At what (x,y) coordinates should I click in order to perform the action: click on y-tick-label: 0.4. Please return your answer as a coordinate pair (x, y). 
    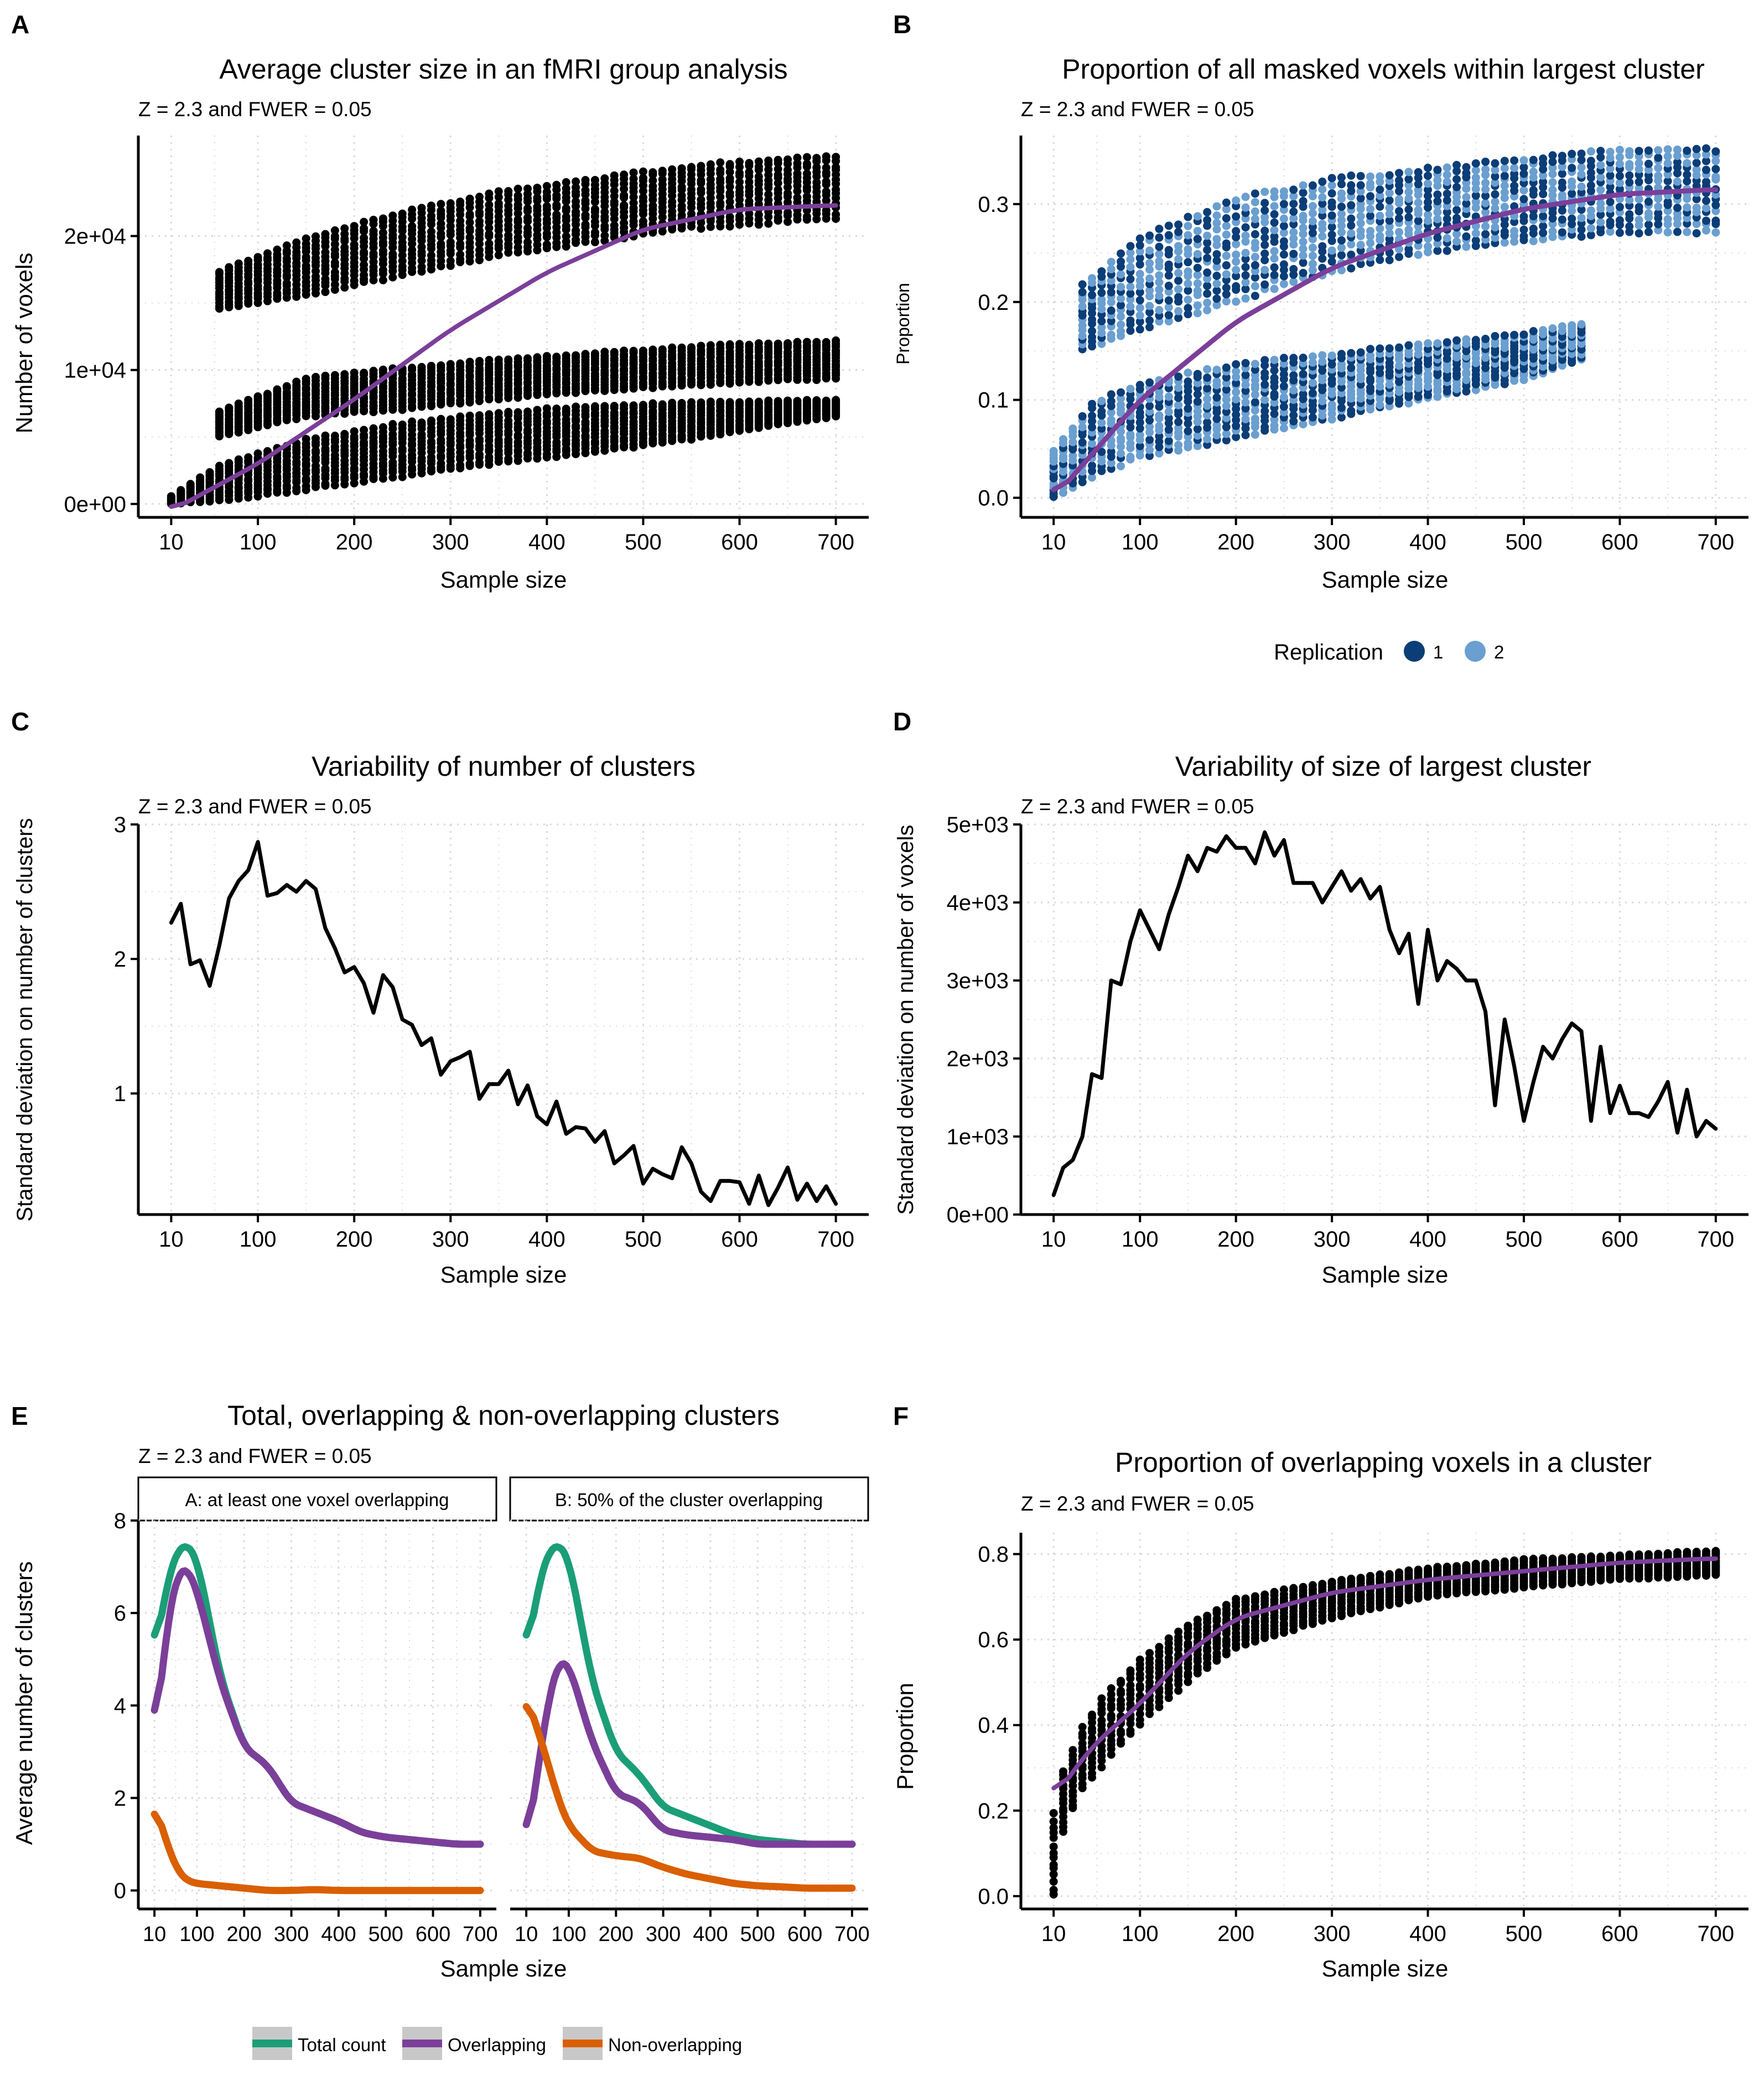
    Looking at the image, I should click on (993, 1726).